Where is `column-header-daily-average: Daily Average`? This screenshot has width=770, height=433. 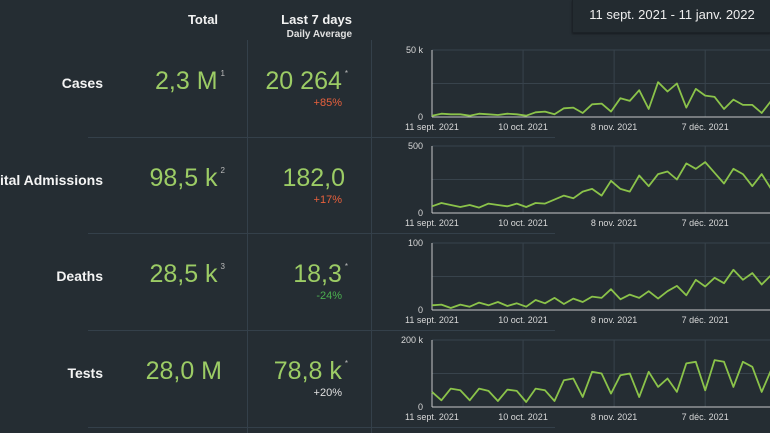 column-header-daily-average: Daily Average is located at coordinates (319, 34).